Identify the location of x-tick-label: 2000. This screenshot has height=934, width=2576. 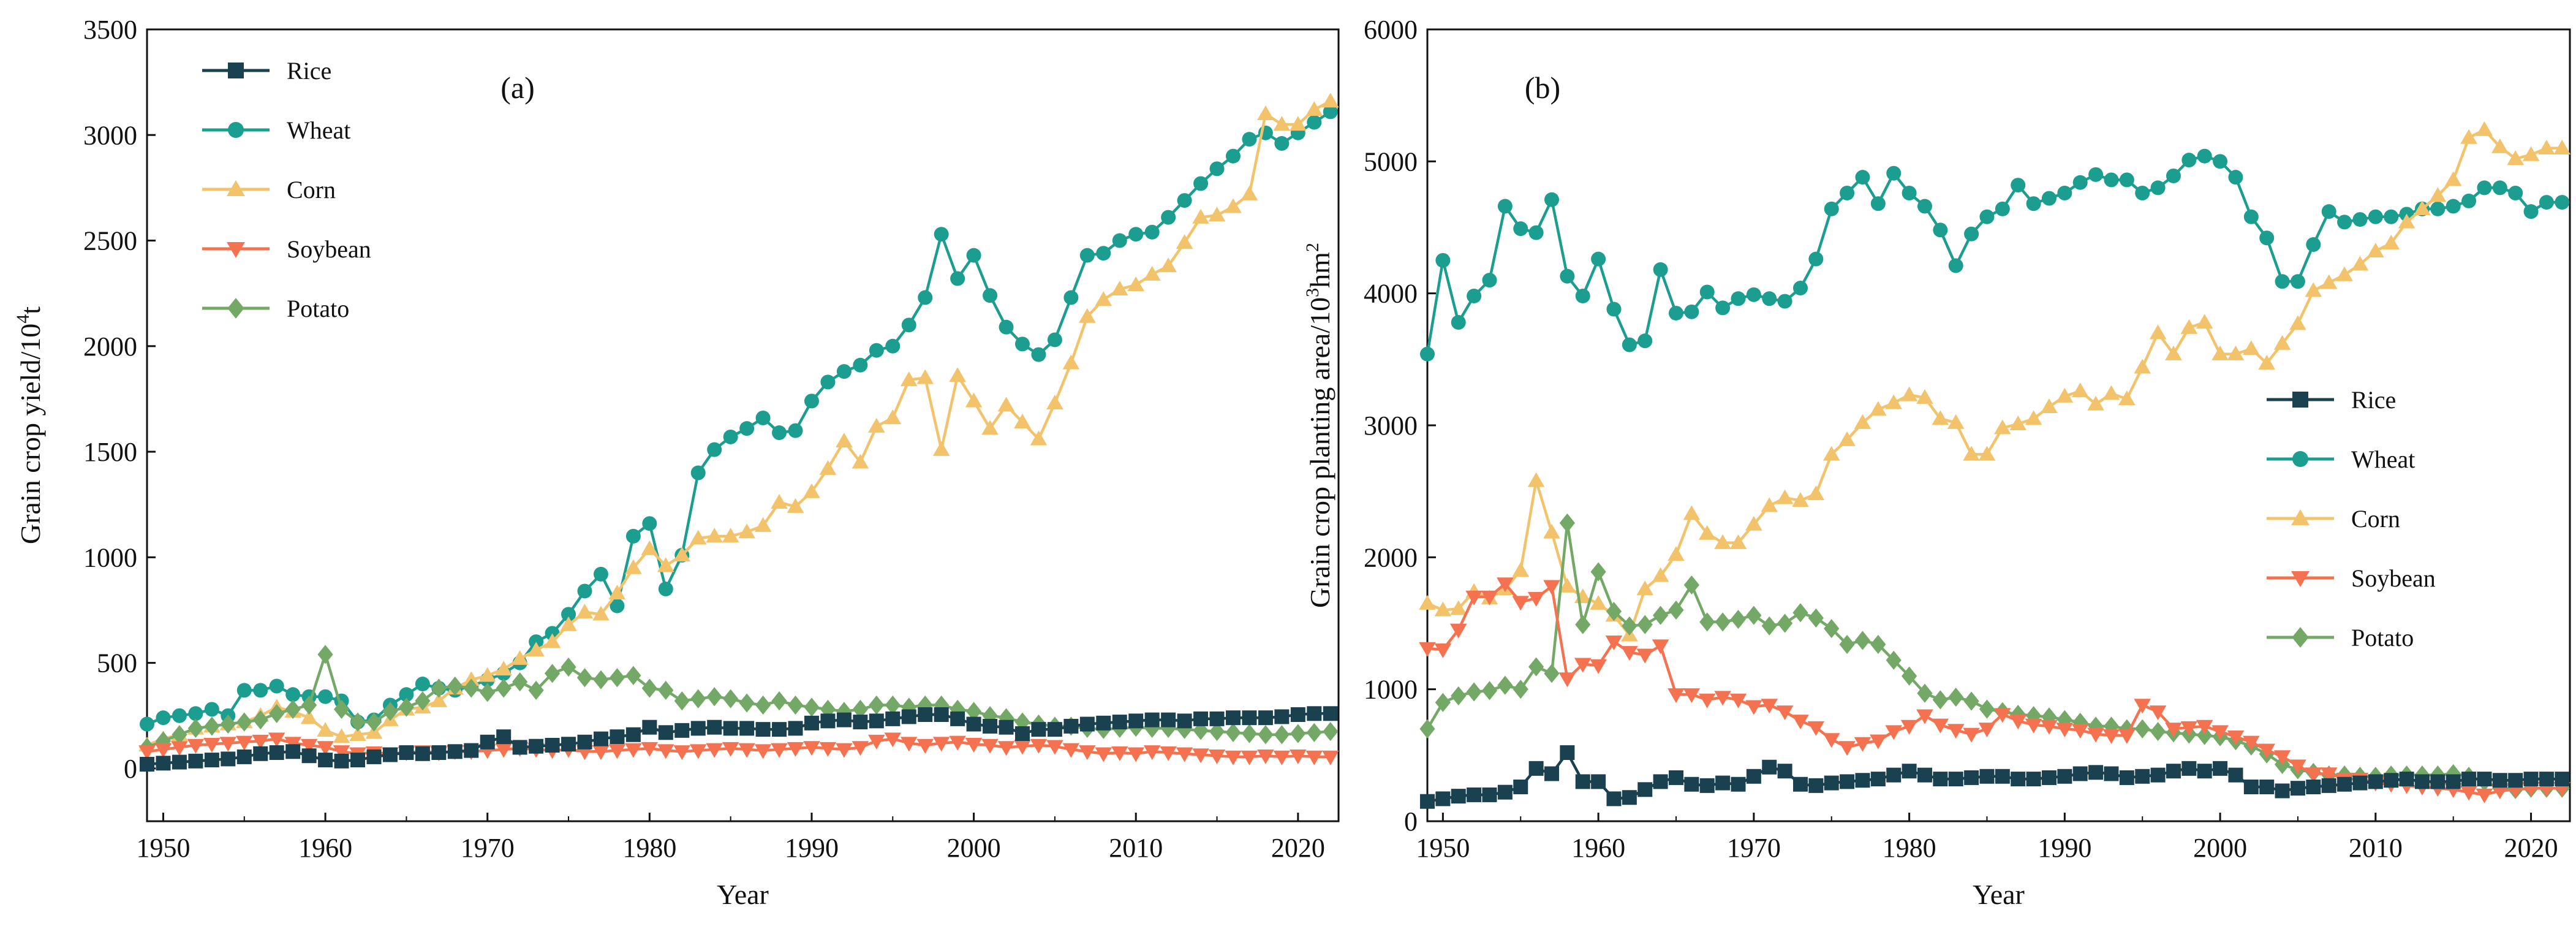
(2220, 848).